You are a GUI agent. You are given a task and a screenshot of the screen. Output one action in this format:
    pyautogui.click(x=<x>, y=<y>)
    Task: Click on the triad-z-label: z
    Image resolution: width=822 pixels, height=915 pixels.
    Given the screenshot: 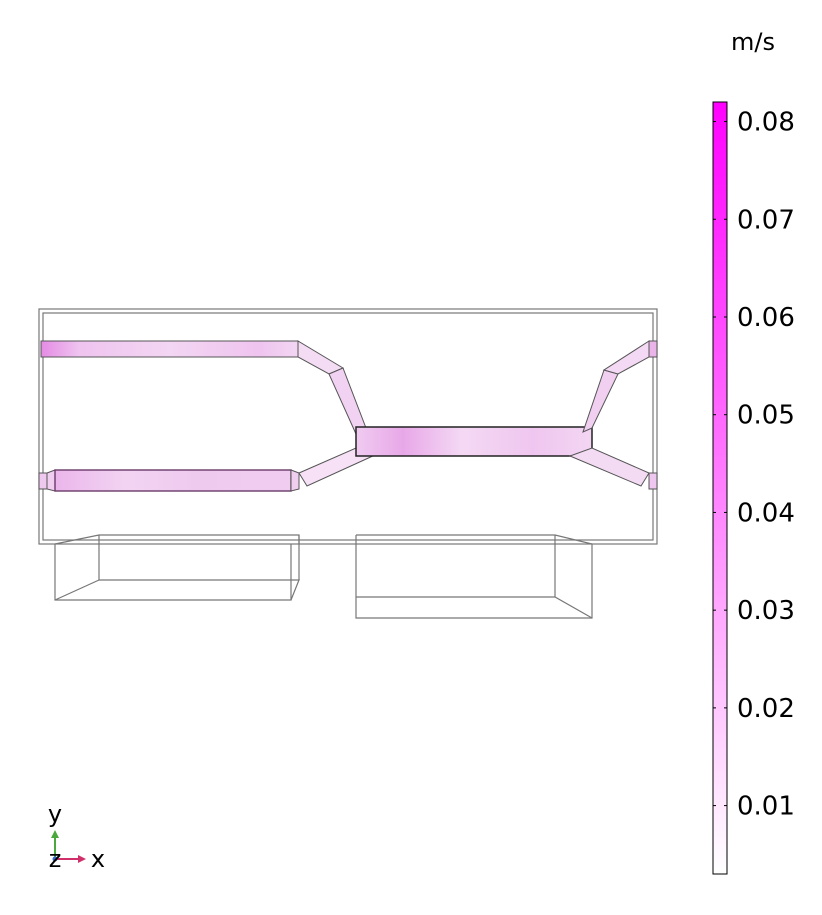 What is the action you would take?
    pyautogui.click(x=55, y=859)
    